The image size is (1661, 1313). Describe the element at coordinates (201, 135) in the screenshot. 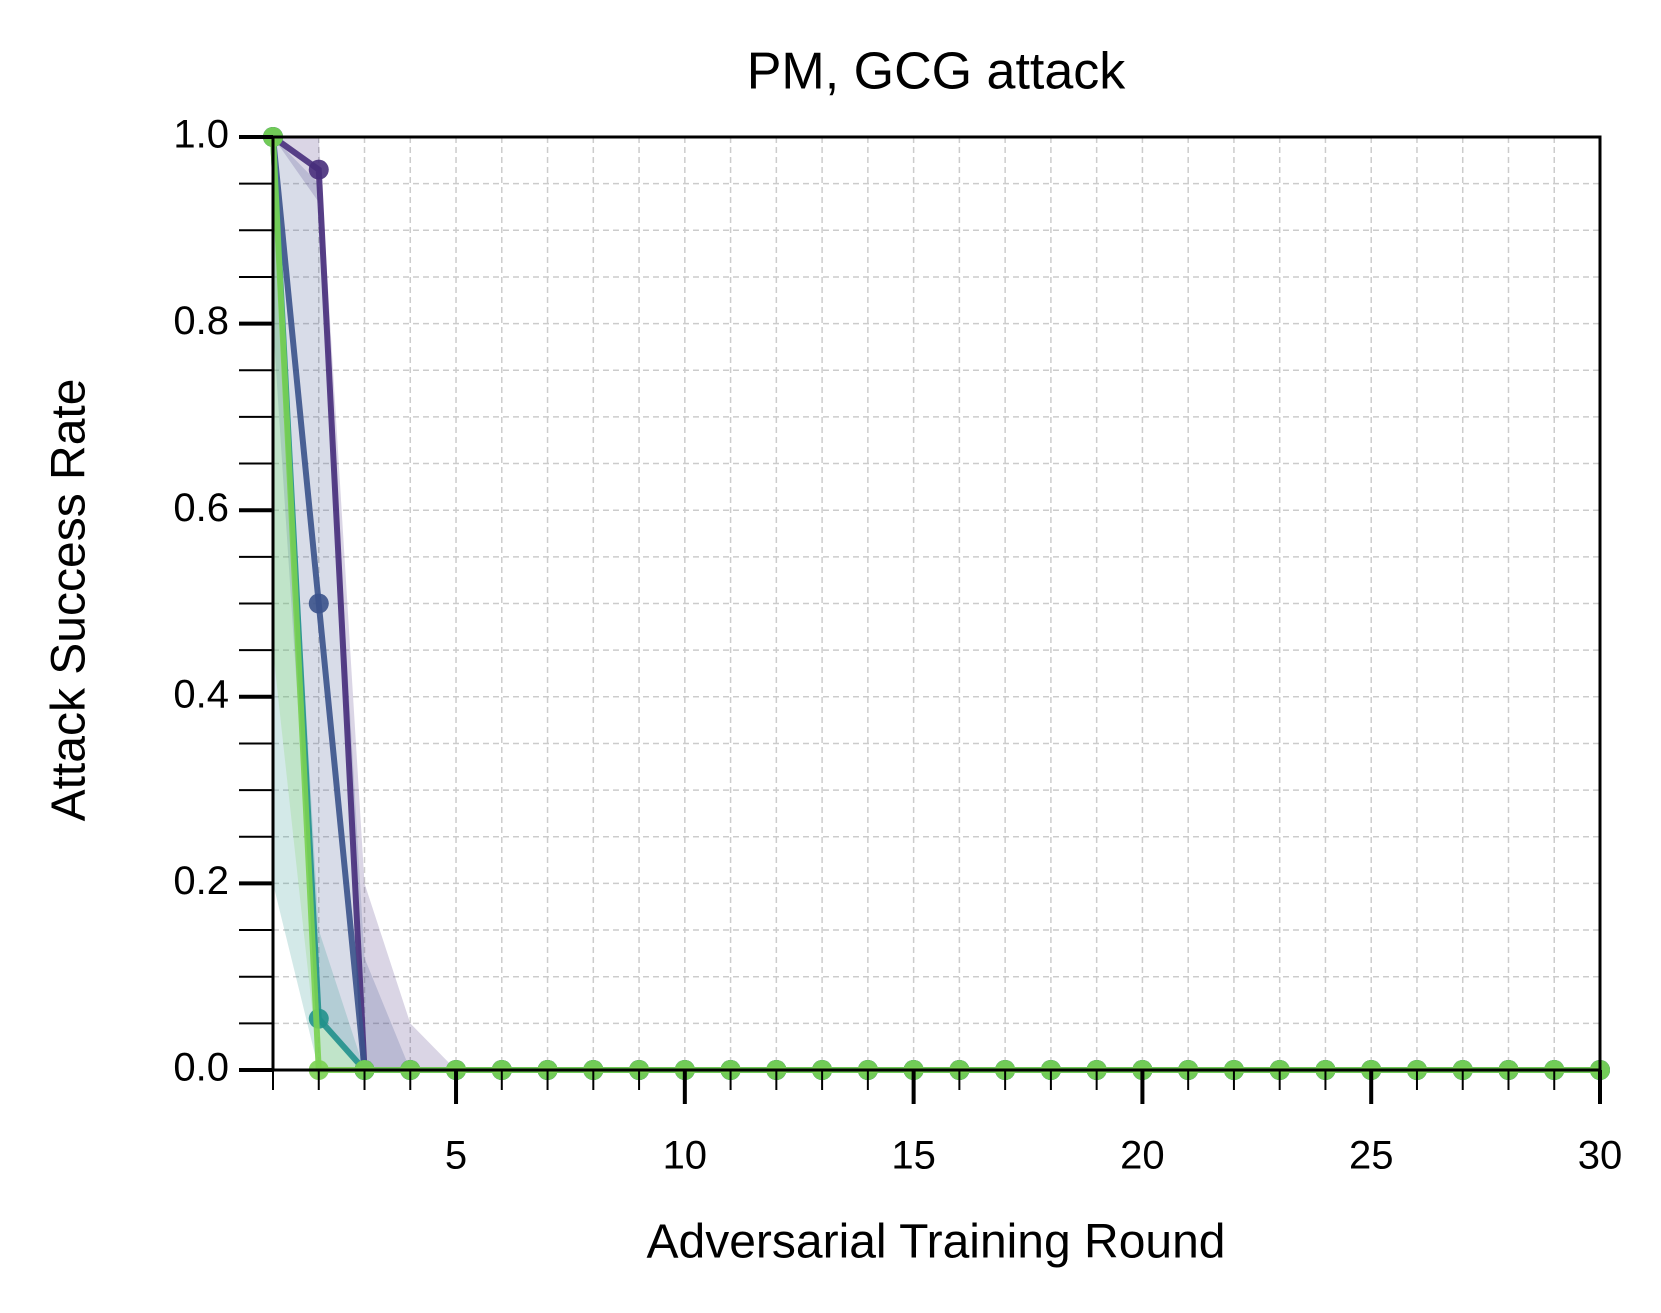

I see `y-tick-label: 1.0` at that location.